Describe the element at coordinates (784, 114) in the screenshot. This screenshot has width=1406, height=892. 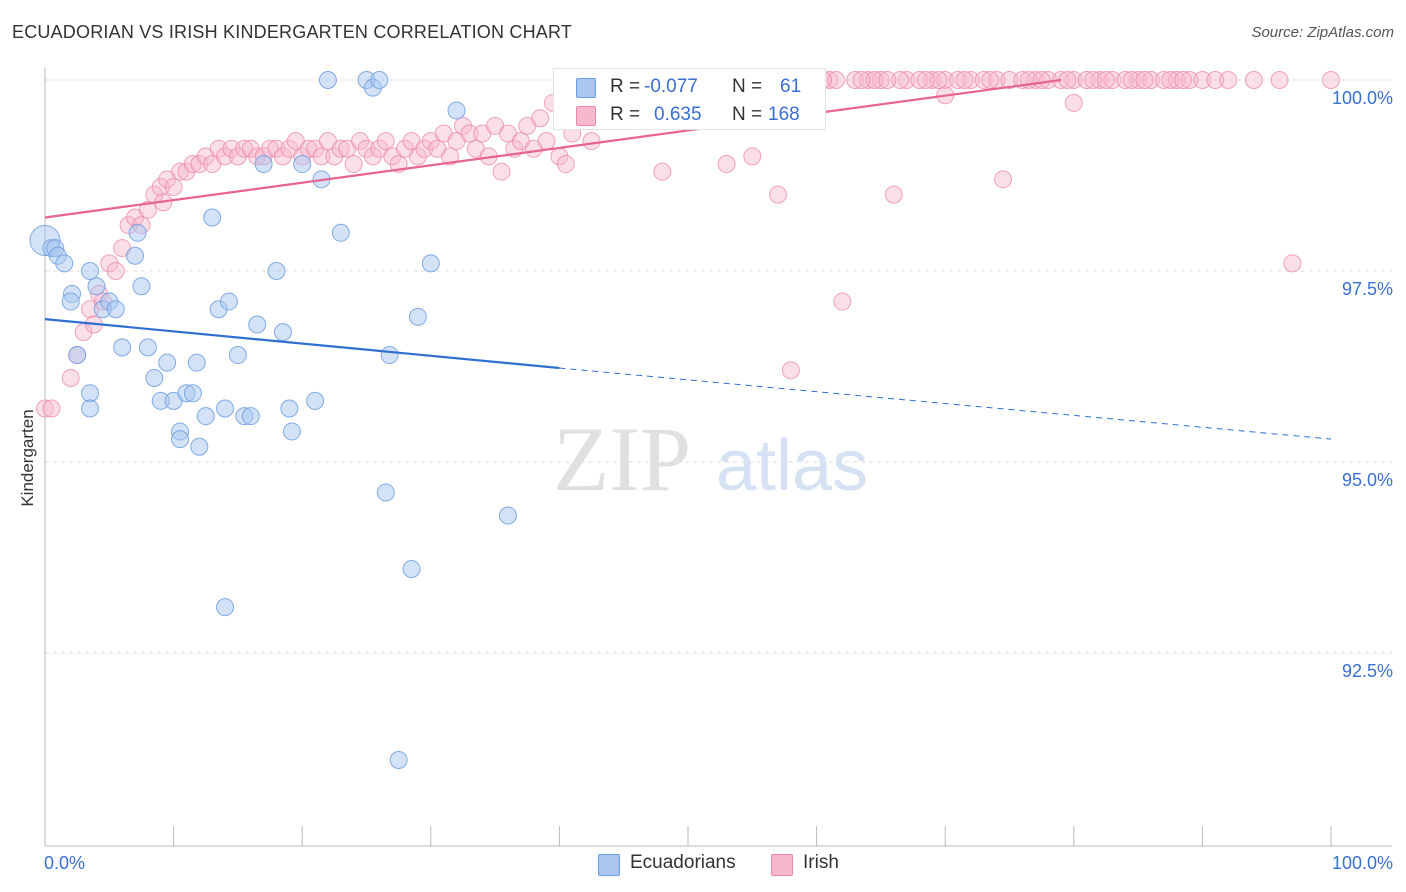
I see `n-value: 168` at that location.